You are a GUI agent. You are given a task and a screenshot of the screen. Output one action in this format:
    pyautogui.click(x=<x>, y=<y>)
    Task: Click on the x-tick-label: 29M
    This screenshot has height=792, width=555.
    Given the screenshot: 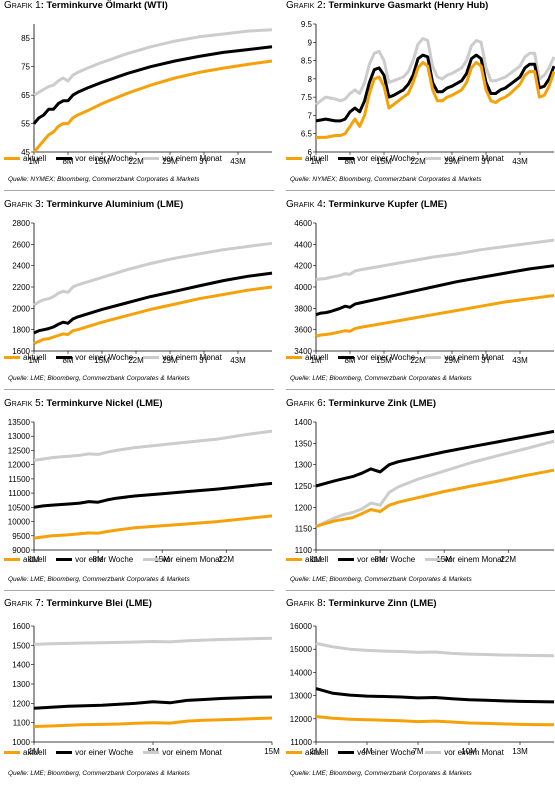 What is the action you would take?
    pyautogui.click(x=452, y=161)
    